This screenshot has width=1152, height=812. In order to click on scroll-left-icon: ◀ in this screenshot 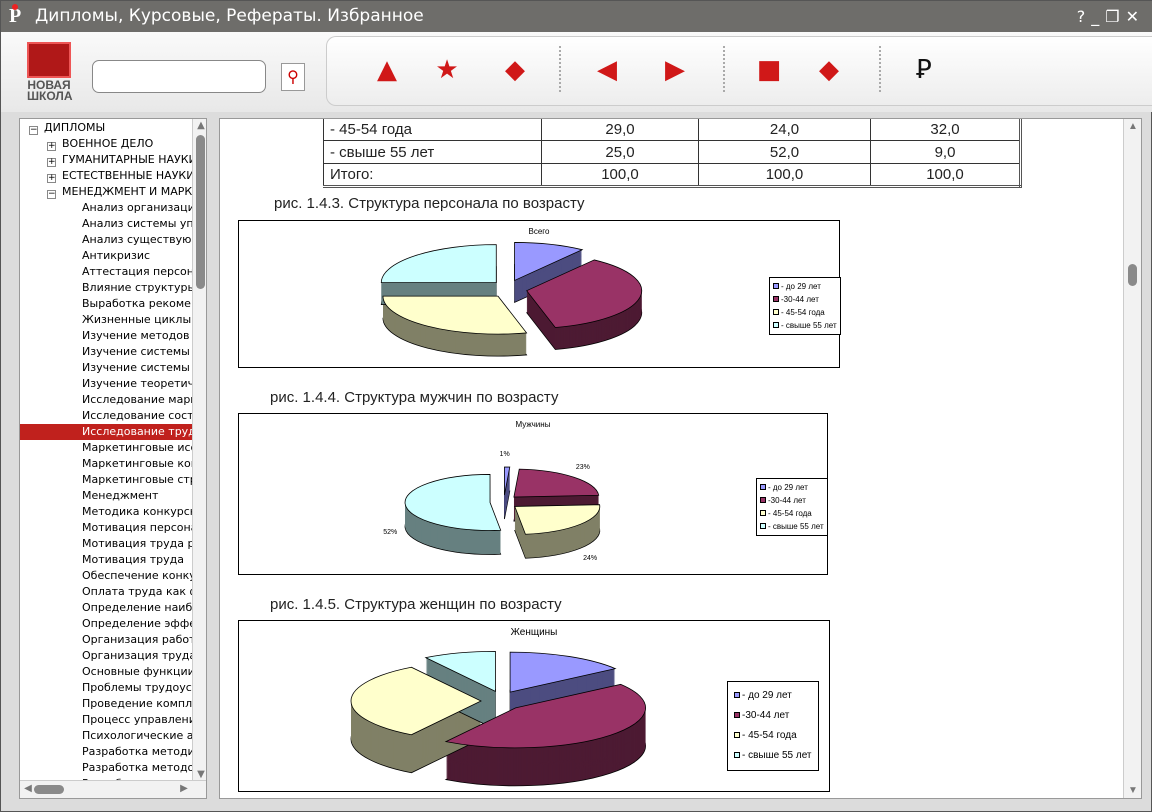, I will do `click(28, 788)`.